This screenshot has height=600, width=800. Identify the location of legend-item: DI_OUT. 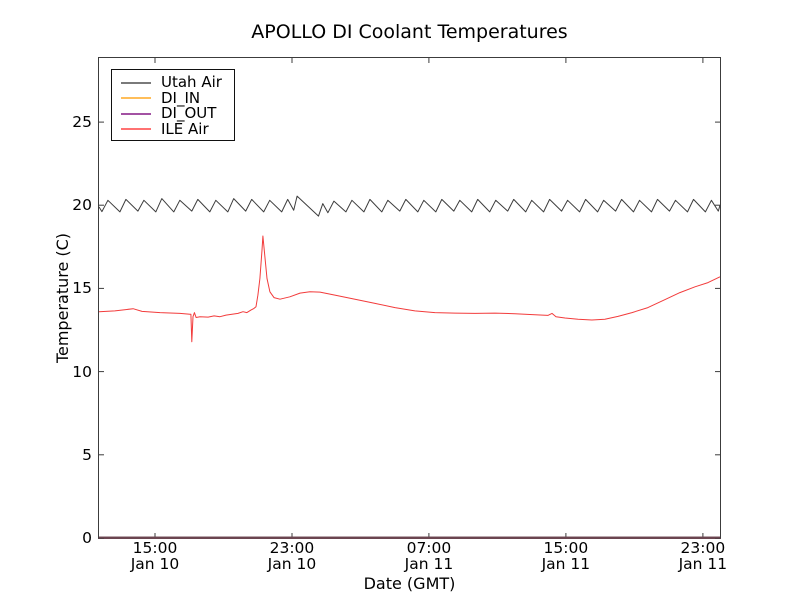
(177, 114).